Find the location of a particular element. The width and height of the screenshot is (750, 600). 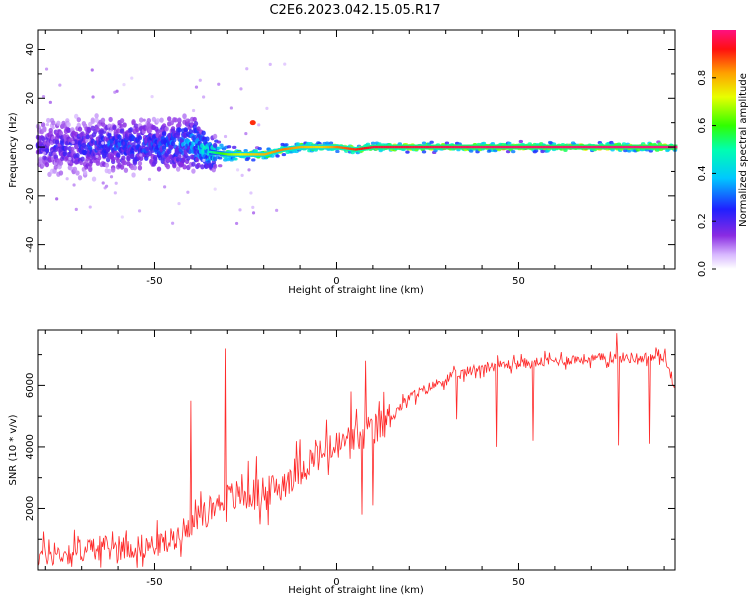

y-tick-label: 4000 is located at coordinates (30, 446).